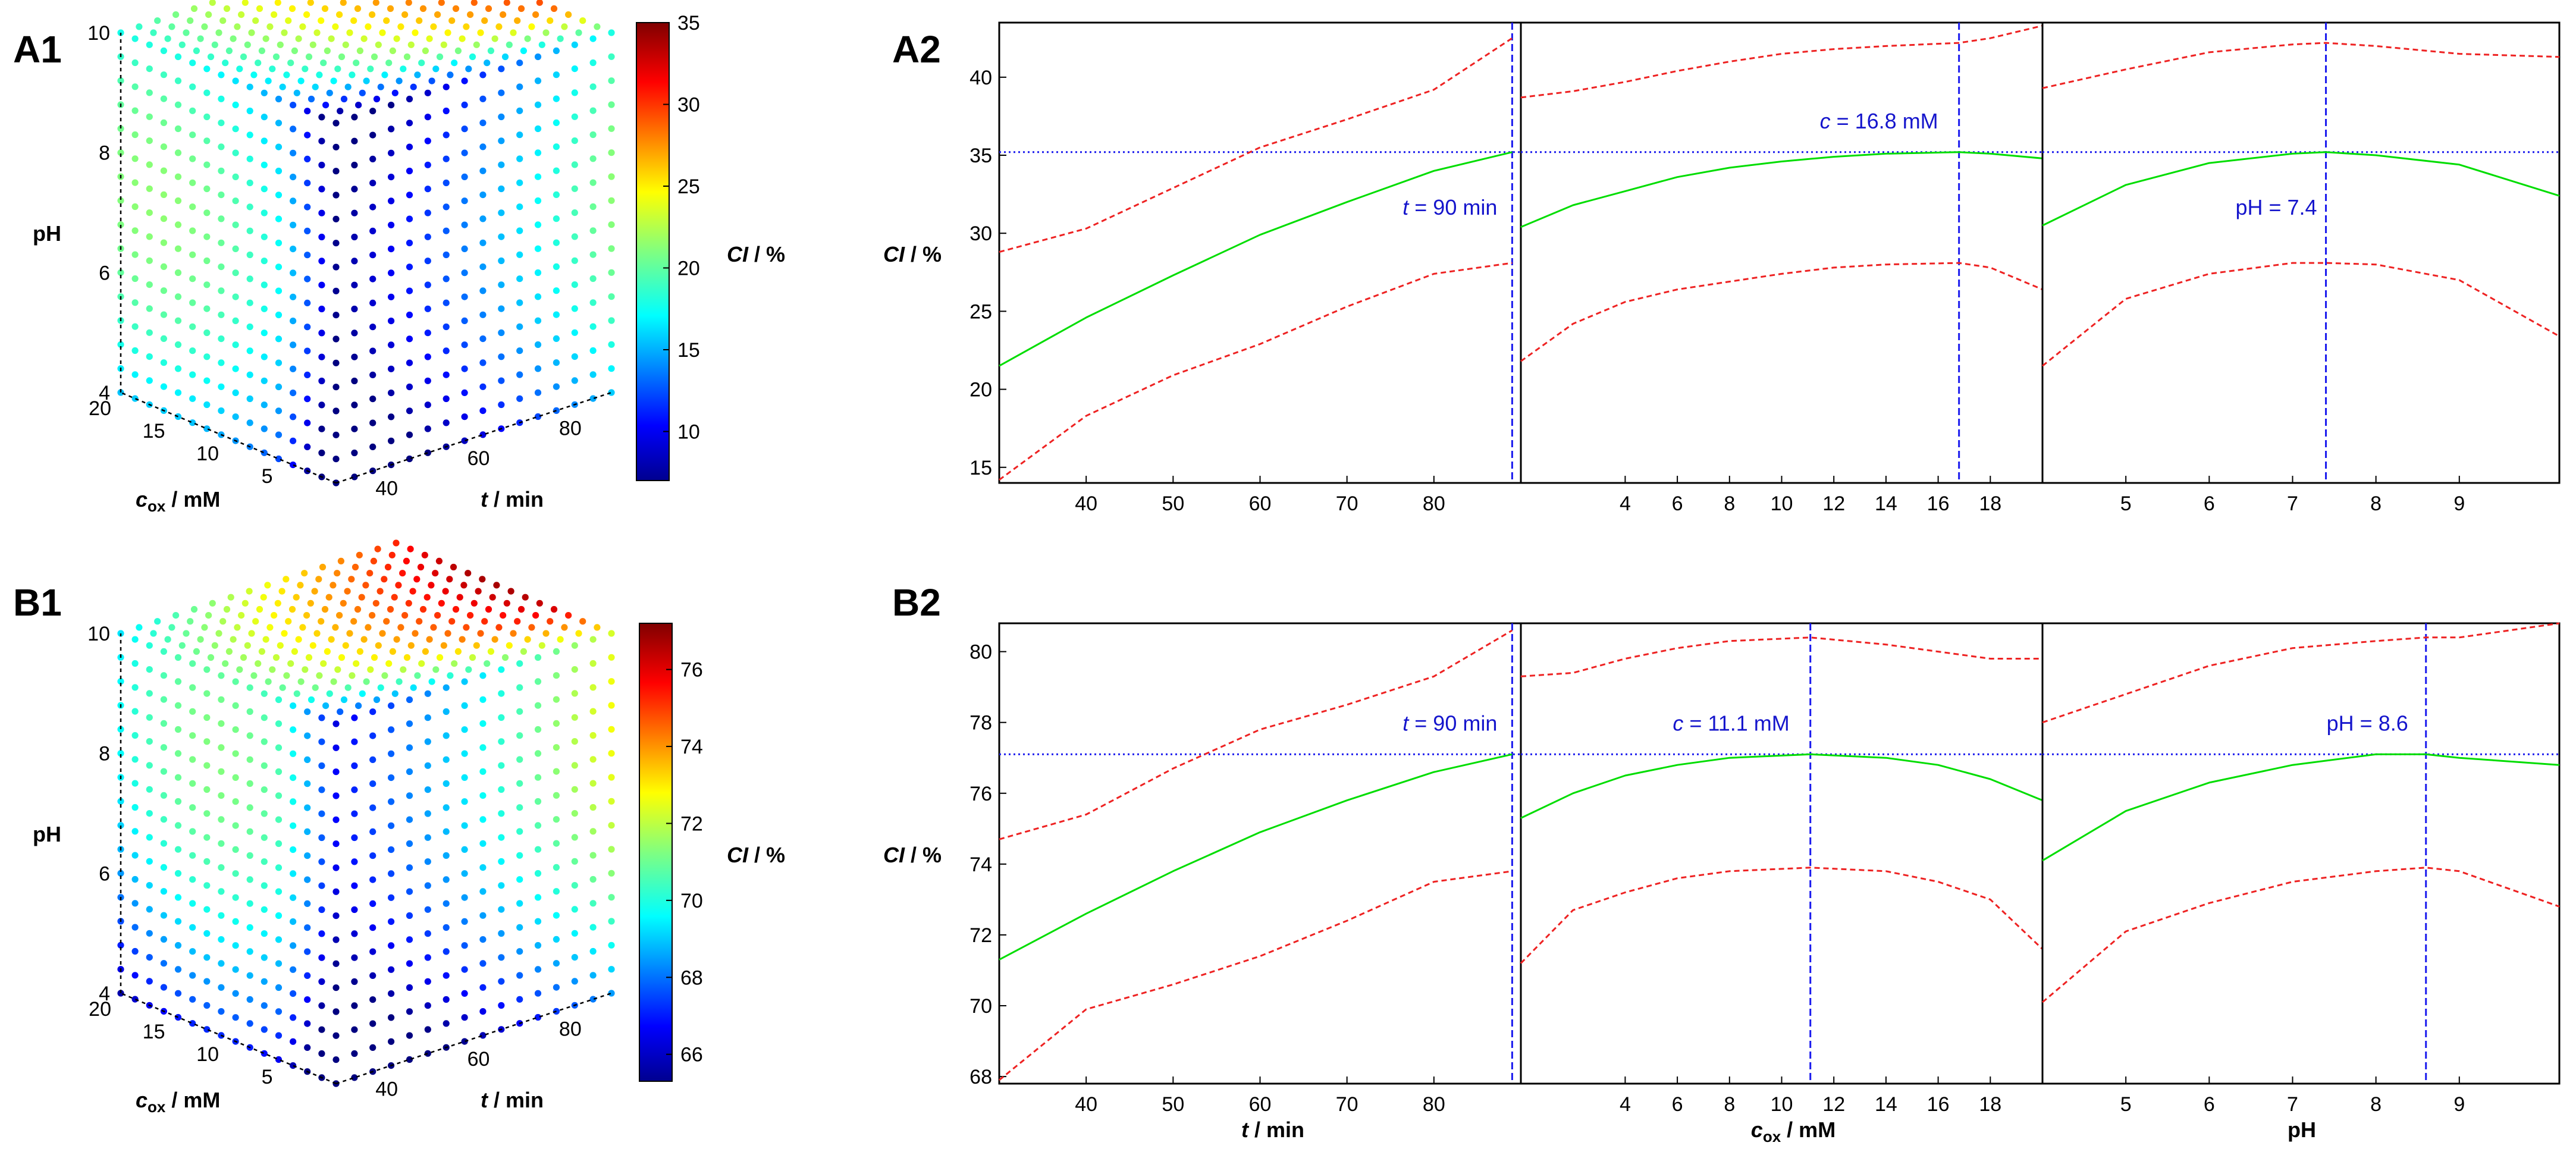  Describe the element at coordinates (1729, 1104) in the screenshot. I see `x-tick-label: 8` at that location.